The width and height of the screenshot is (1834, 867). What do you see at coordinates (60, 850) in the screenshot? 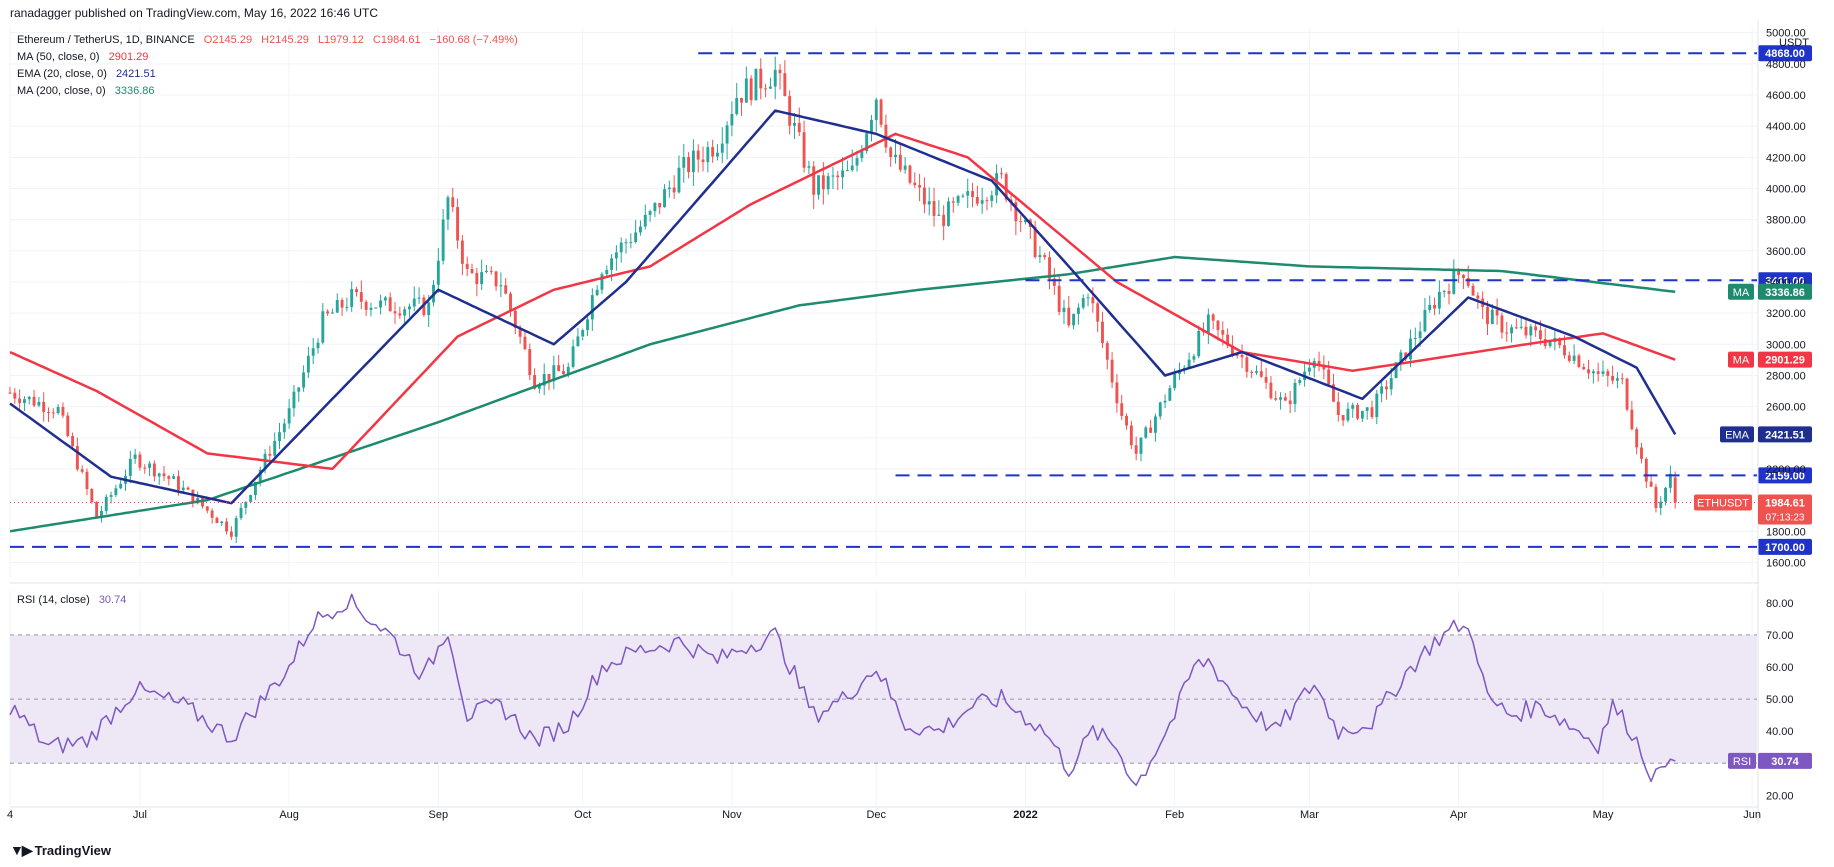
I see `tradingview-logo: ▼▶ TradingView` at bounding box center [60, 850].